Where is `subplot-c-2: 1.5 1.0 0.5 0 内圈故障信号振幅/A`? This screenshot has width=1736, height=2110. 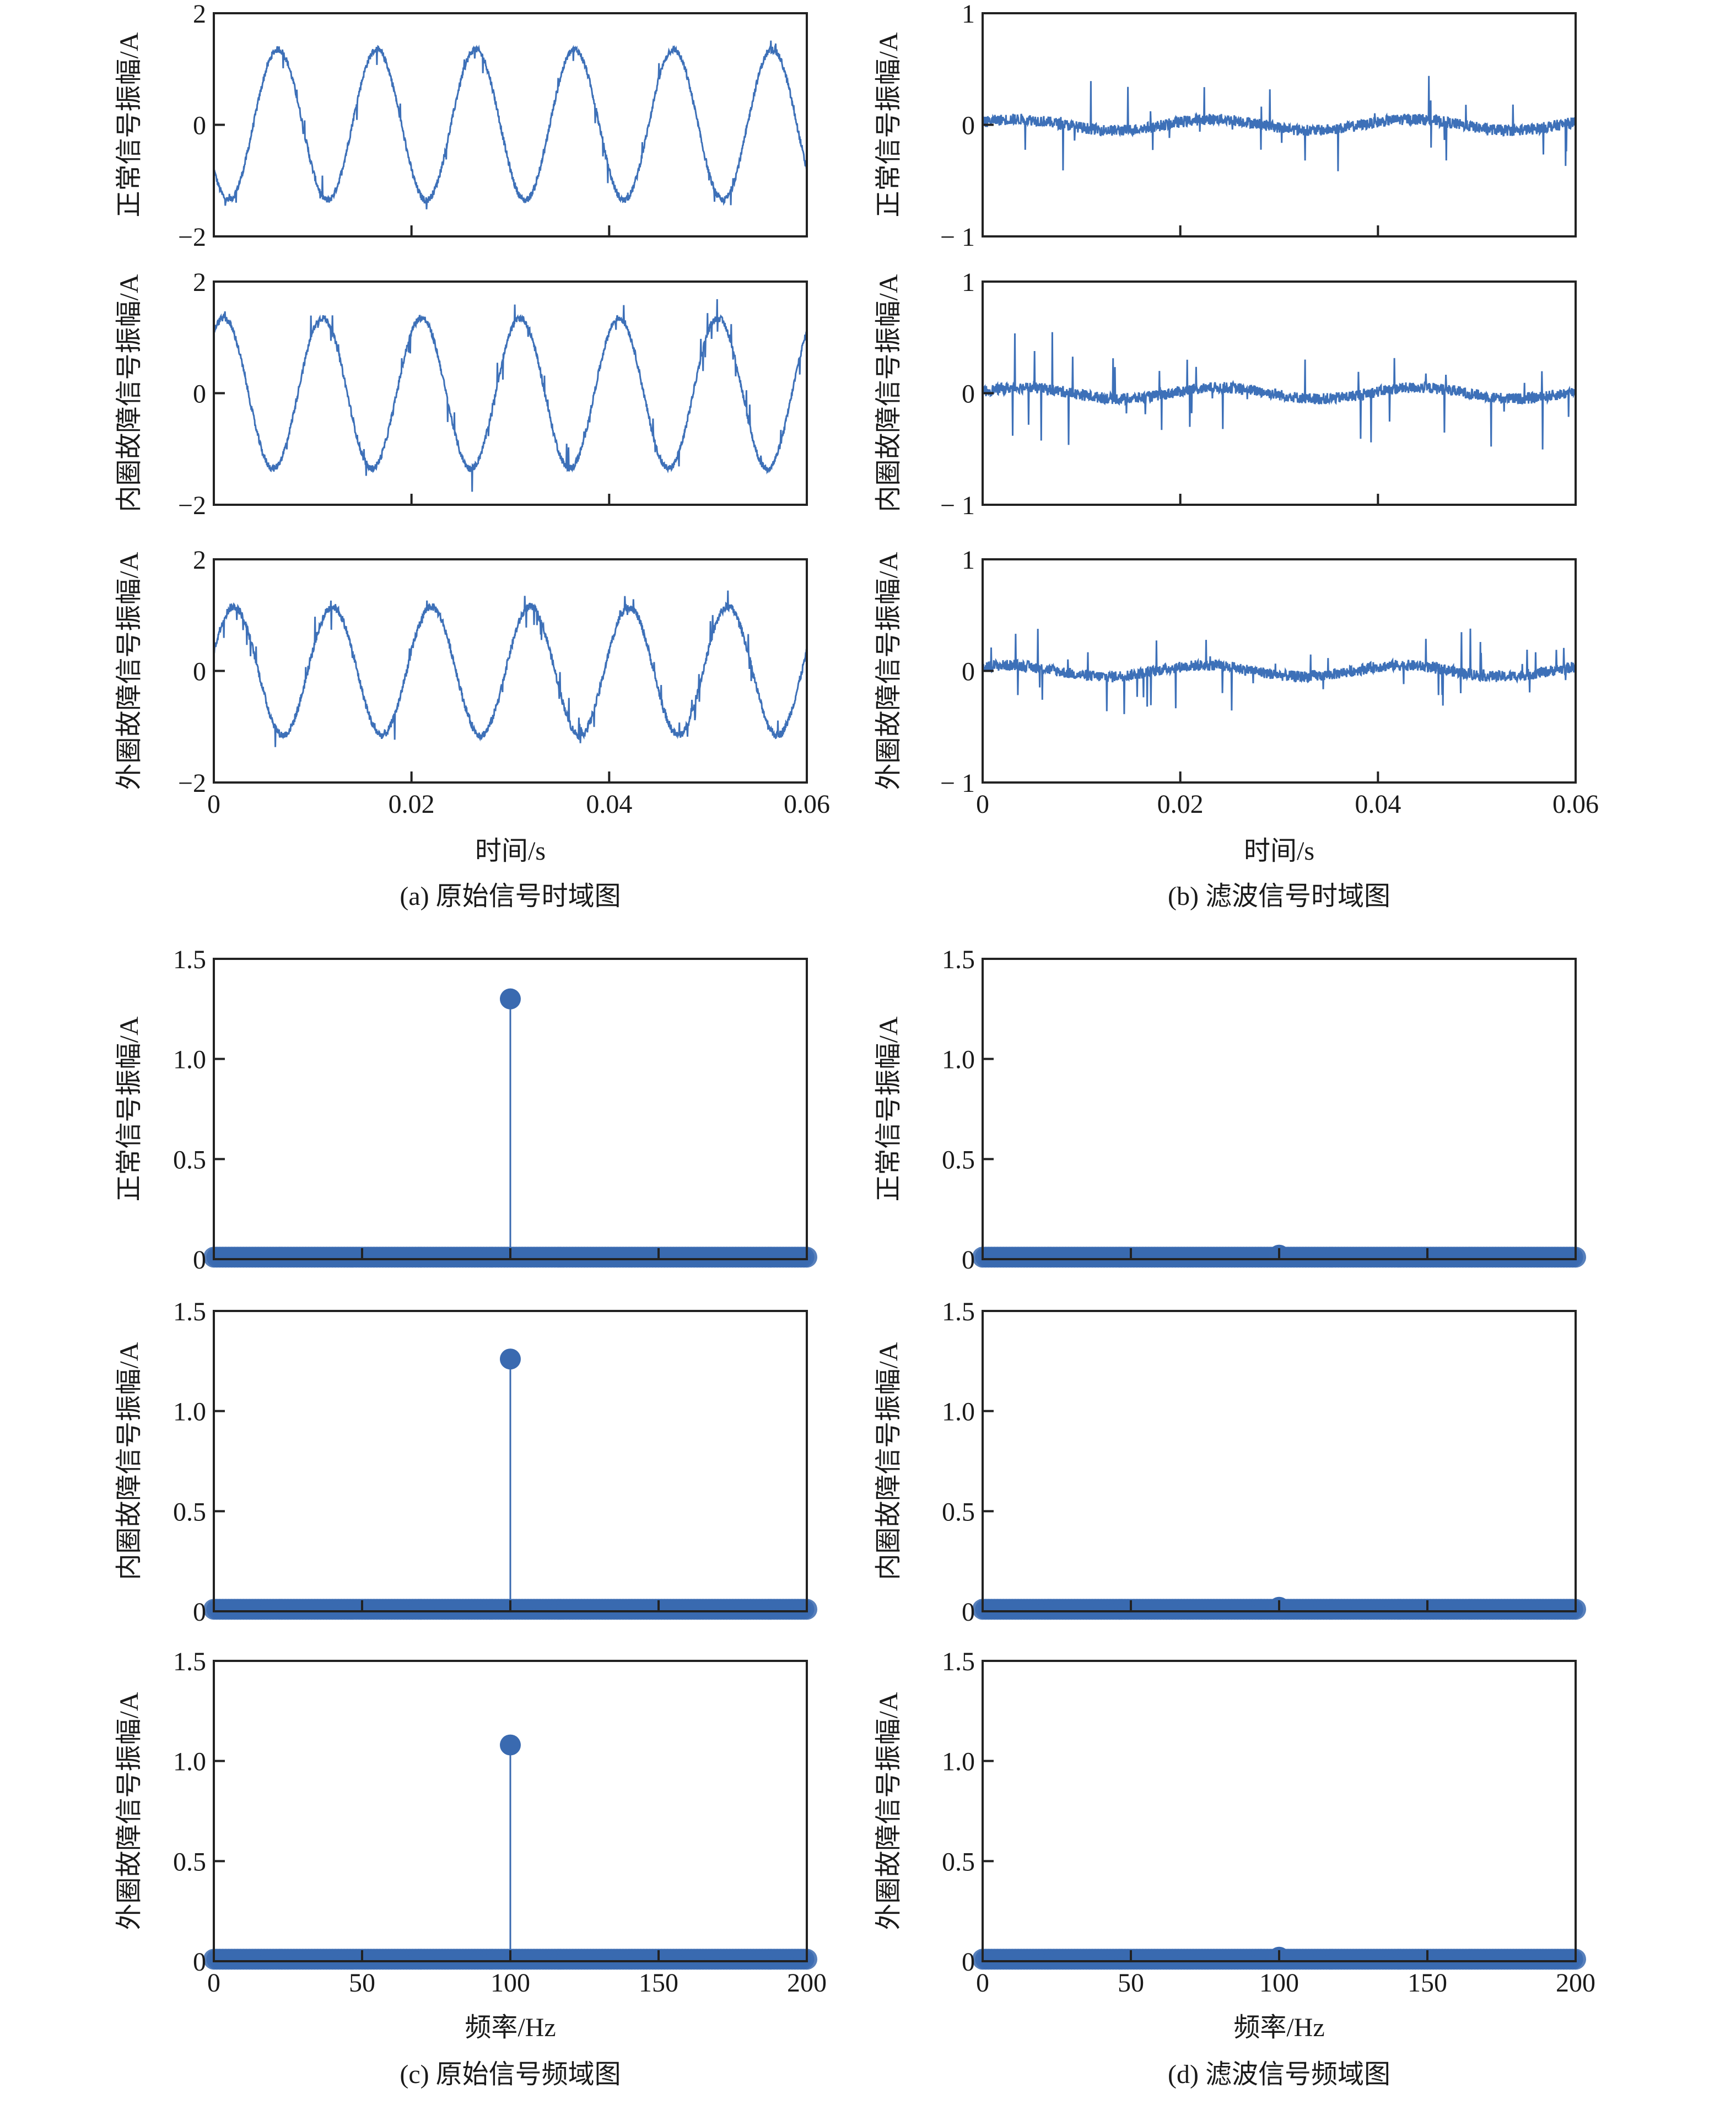 subplot-c-2: 1.5 1.0 0.5 0 内圈故障信号振幅/A is located at coordinates (466, 1462).